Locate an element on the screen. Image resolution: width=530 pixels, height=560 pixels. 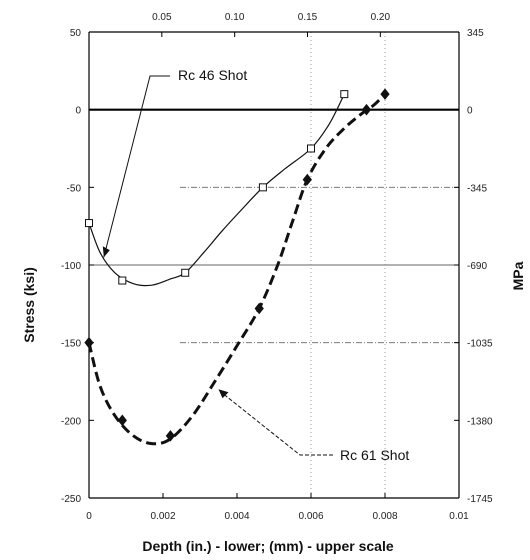
x-tick-label: 0 is located at coordinates (89, 516).